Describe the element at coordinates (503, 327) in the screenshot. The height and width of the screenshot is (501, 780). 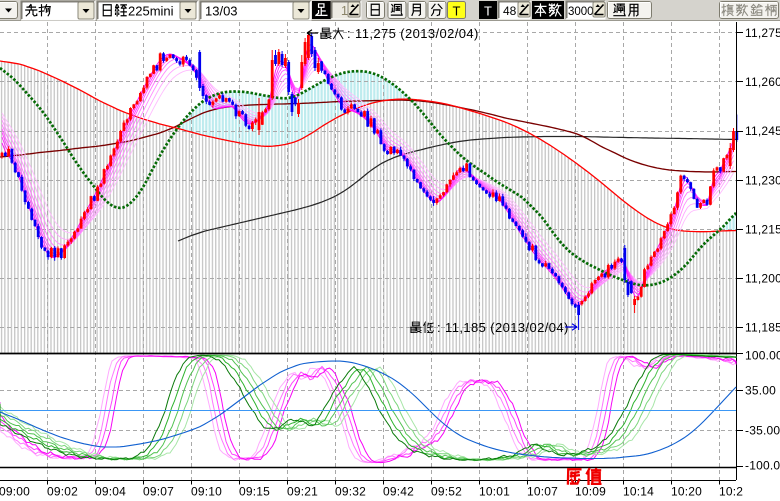
I see `svg-text:: 11,185 (2013/02/04): : 11,185 (2013/02/04)` at that location.